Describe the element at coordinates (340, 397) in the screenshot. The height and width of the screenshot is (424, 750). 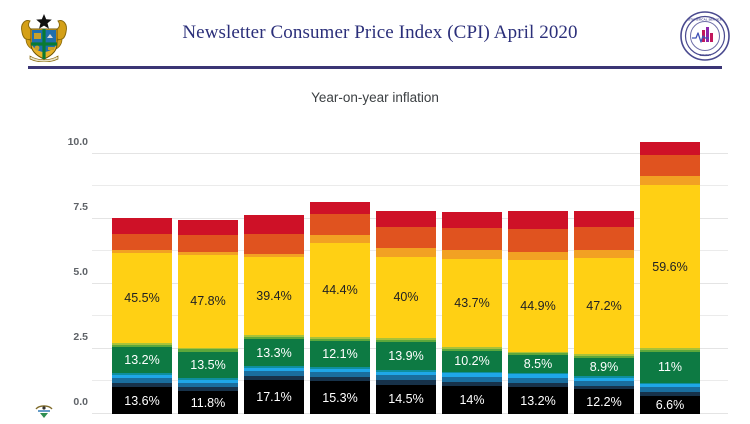
I see `bar-segment-food-and-non-alcoholic-beverages: 15.3%` at that location.